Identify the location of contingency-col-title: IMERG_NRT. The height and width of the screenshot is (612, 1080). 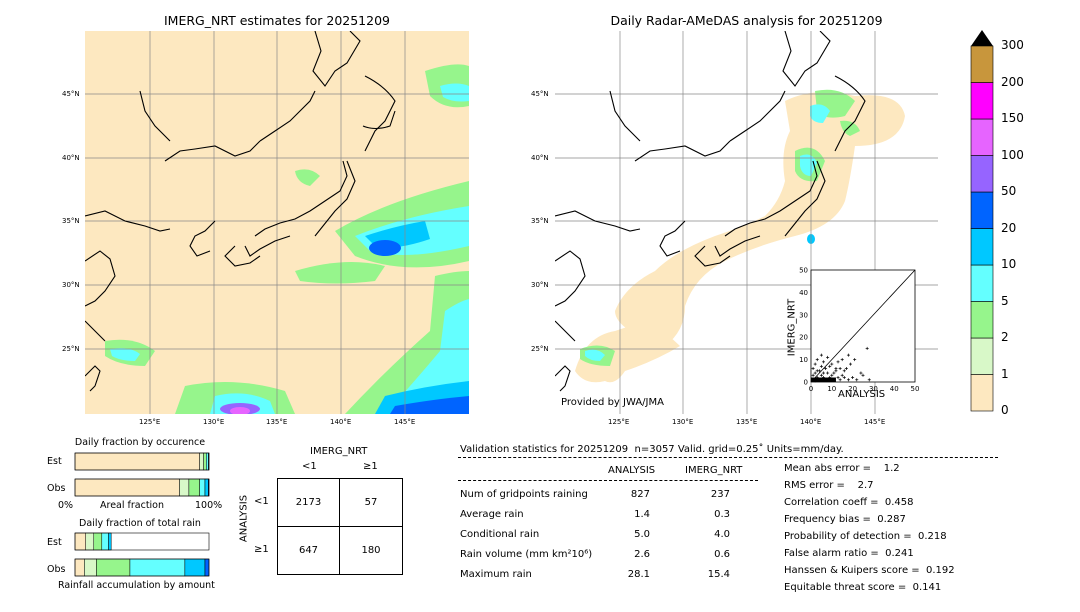
(339, 451).